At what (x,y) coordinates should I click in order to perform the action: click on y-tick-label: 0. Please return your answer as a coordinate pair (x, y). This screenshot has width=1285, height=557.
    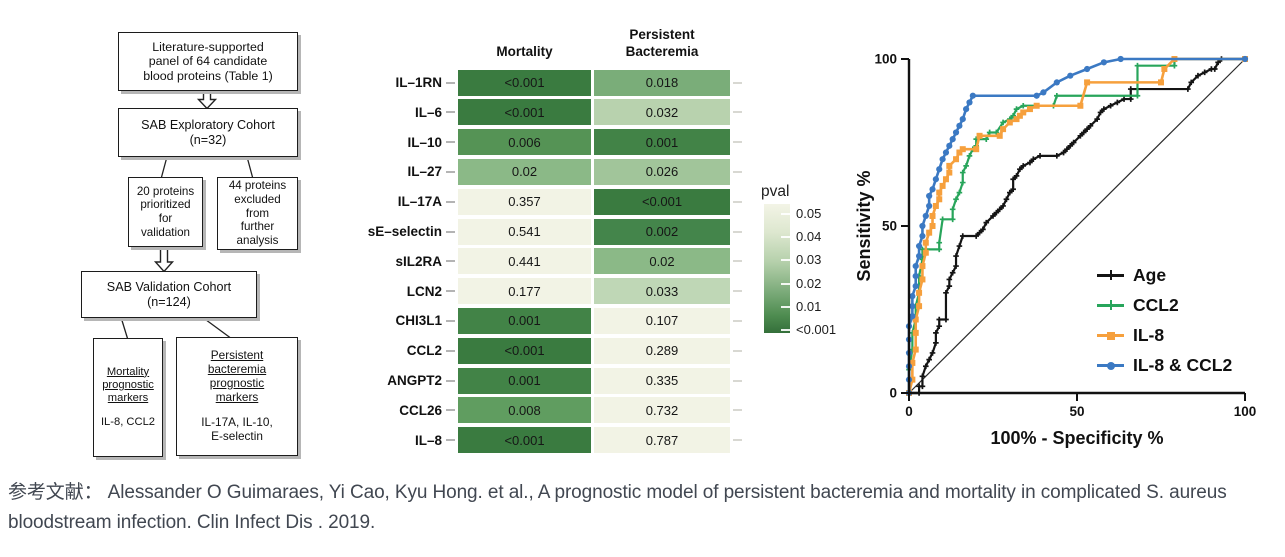
    Looking at the image, I should click on (893, 393).